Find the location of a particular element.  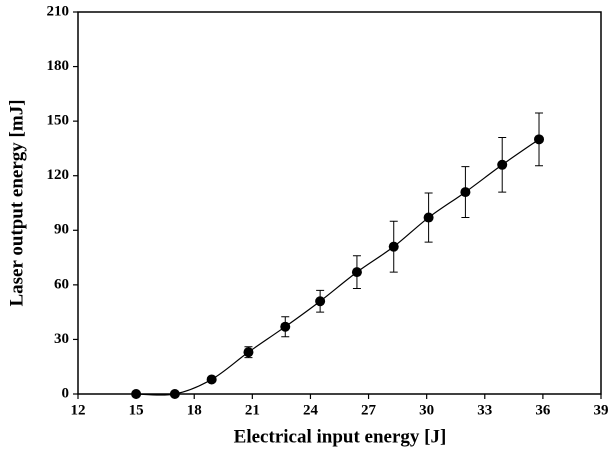

y-tick-label: 150 is located at coordinates (58, 121).